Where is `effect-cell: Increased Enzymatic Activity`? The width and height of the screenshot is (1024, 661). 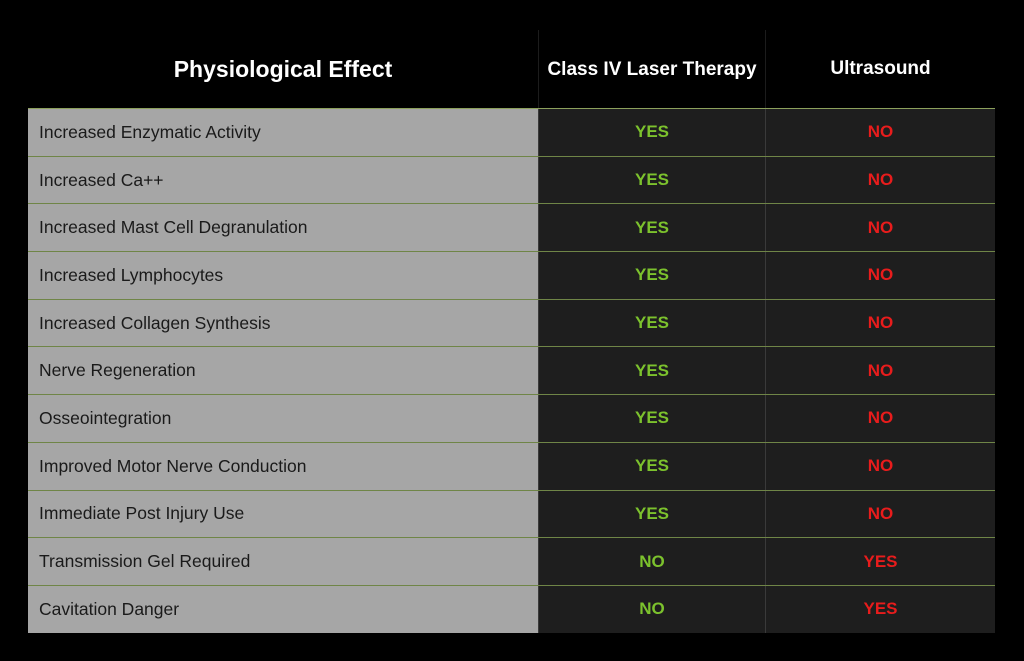
effect-cell: Increased Enzymatic Activity is located at coordinates (283, 132).